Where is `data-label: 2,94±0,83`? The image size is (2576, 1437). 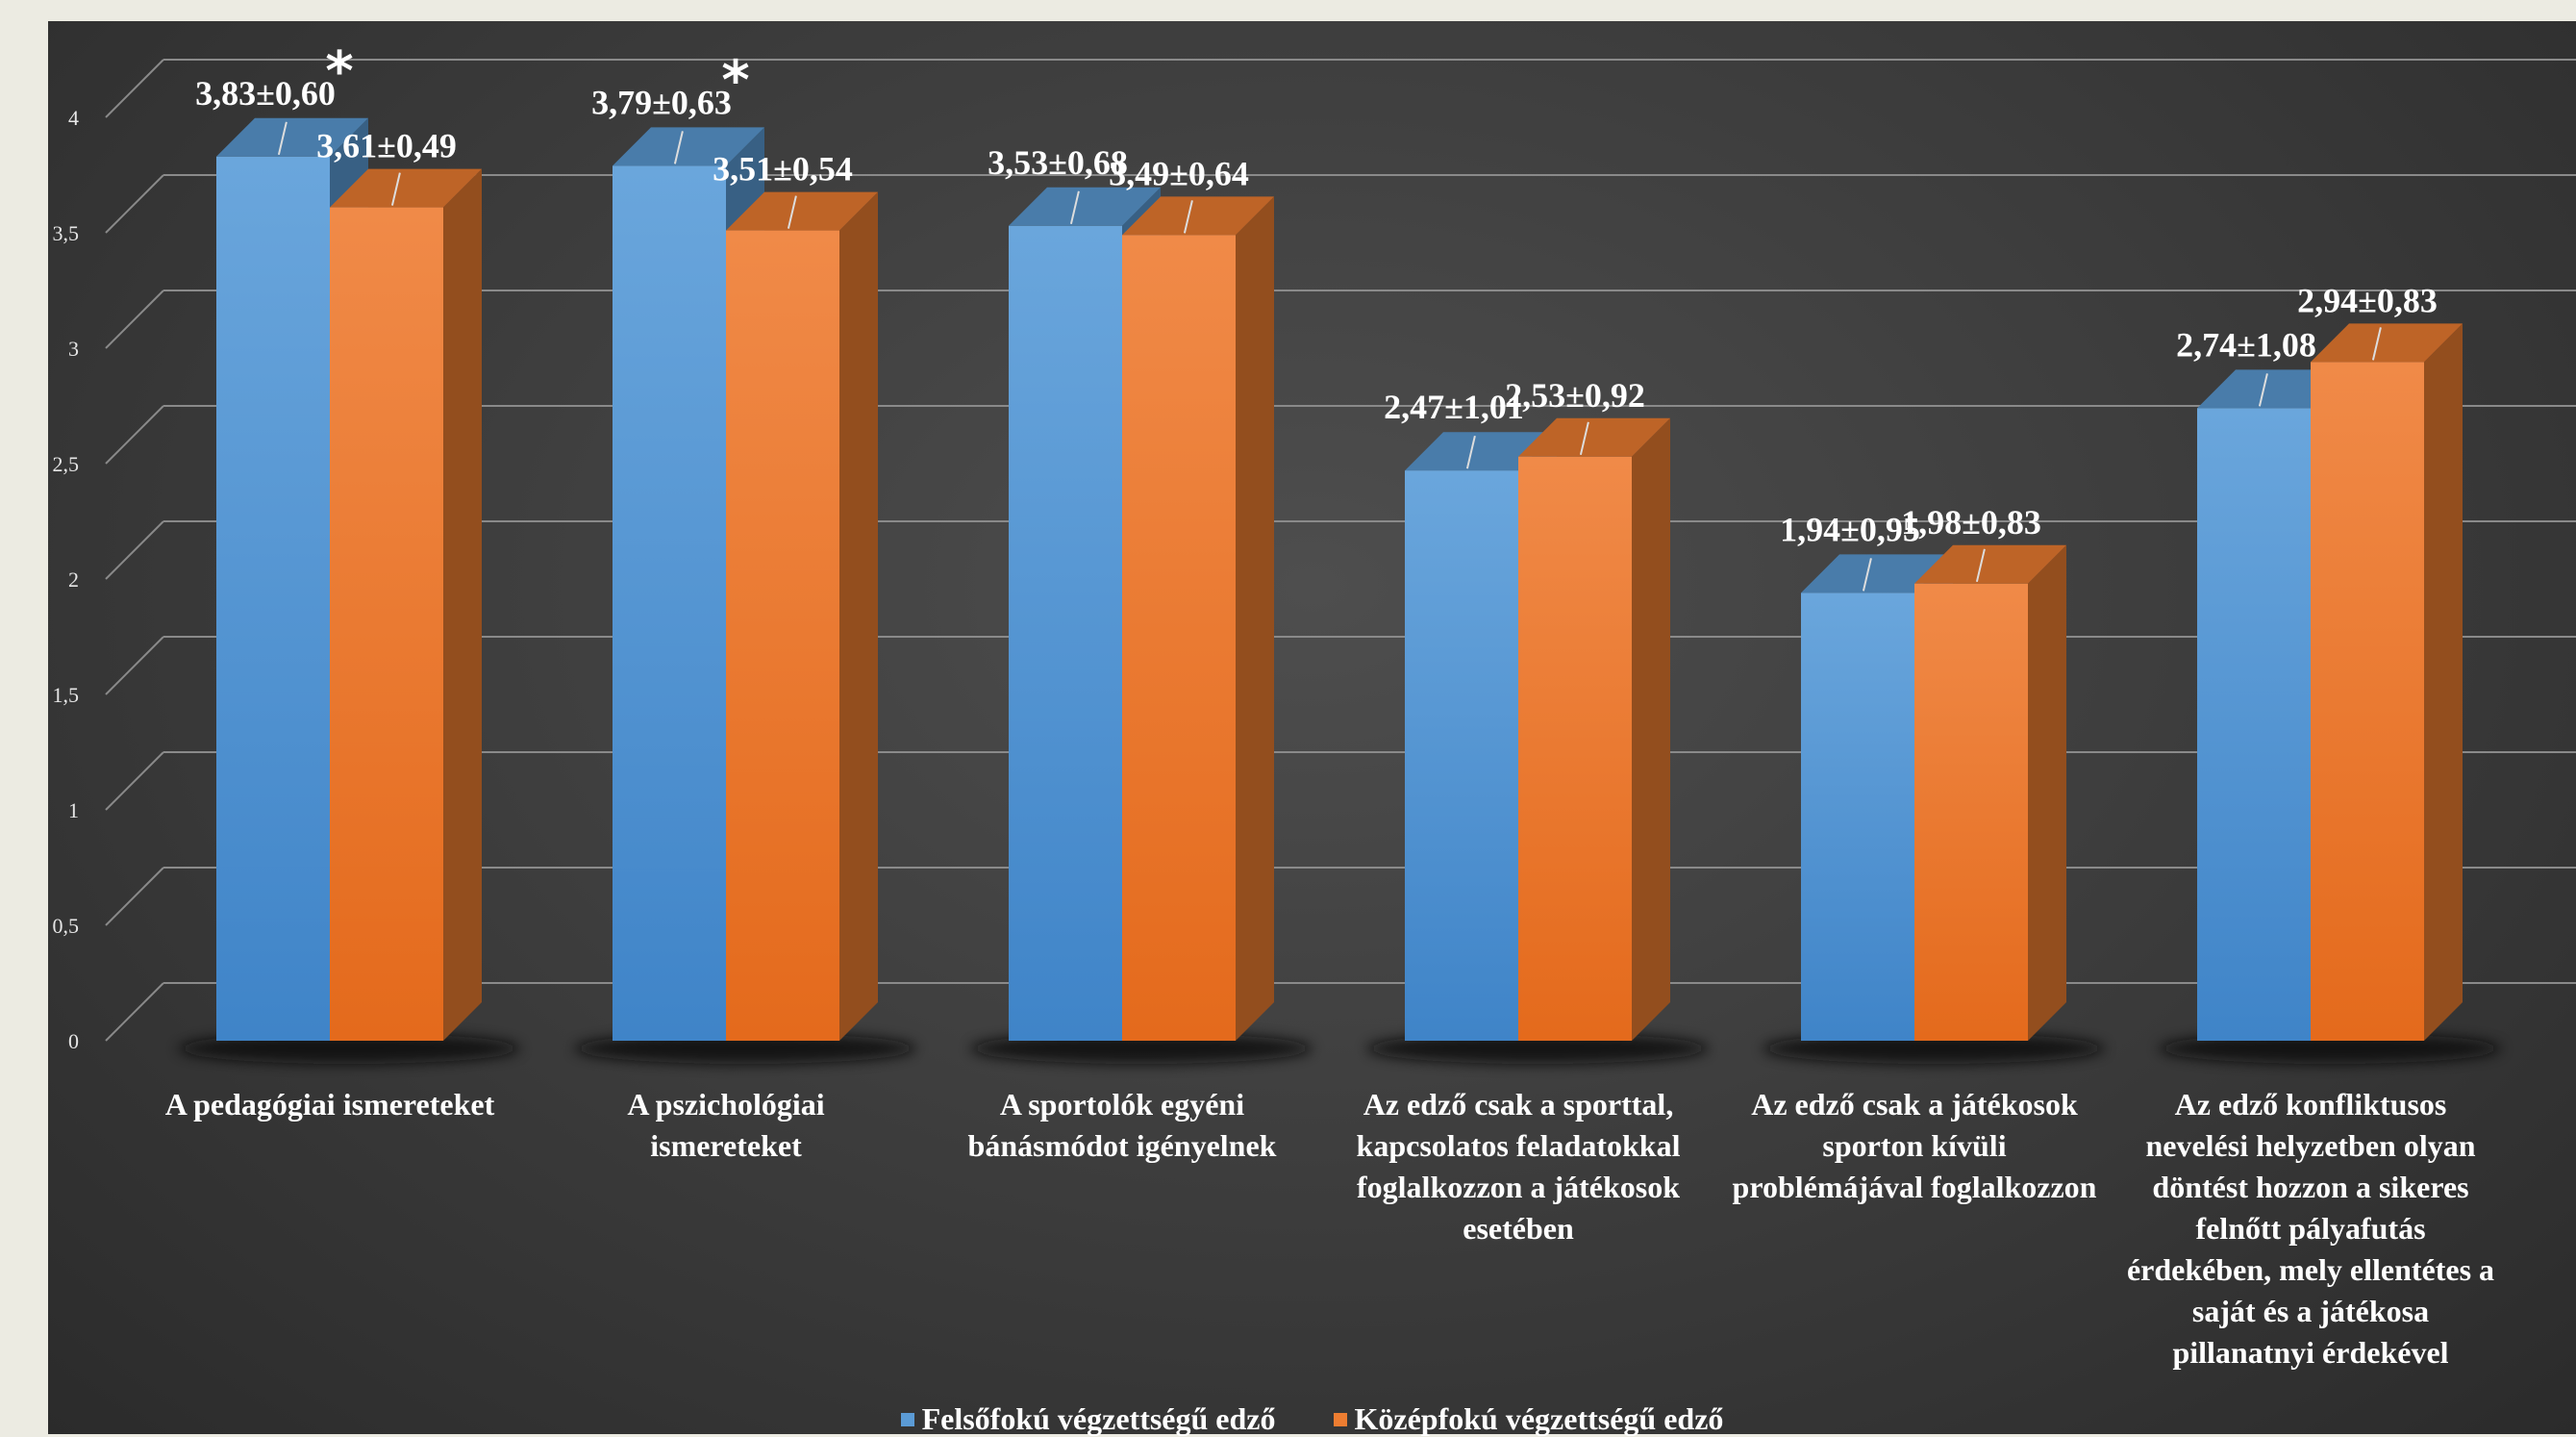 data-label: 2,94±0,83 is located at coordinates (2367, 300).